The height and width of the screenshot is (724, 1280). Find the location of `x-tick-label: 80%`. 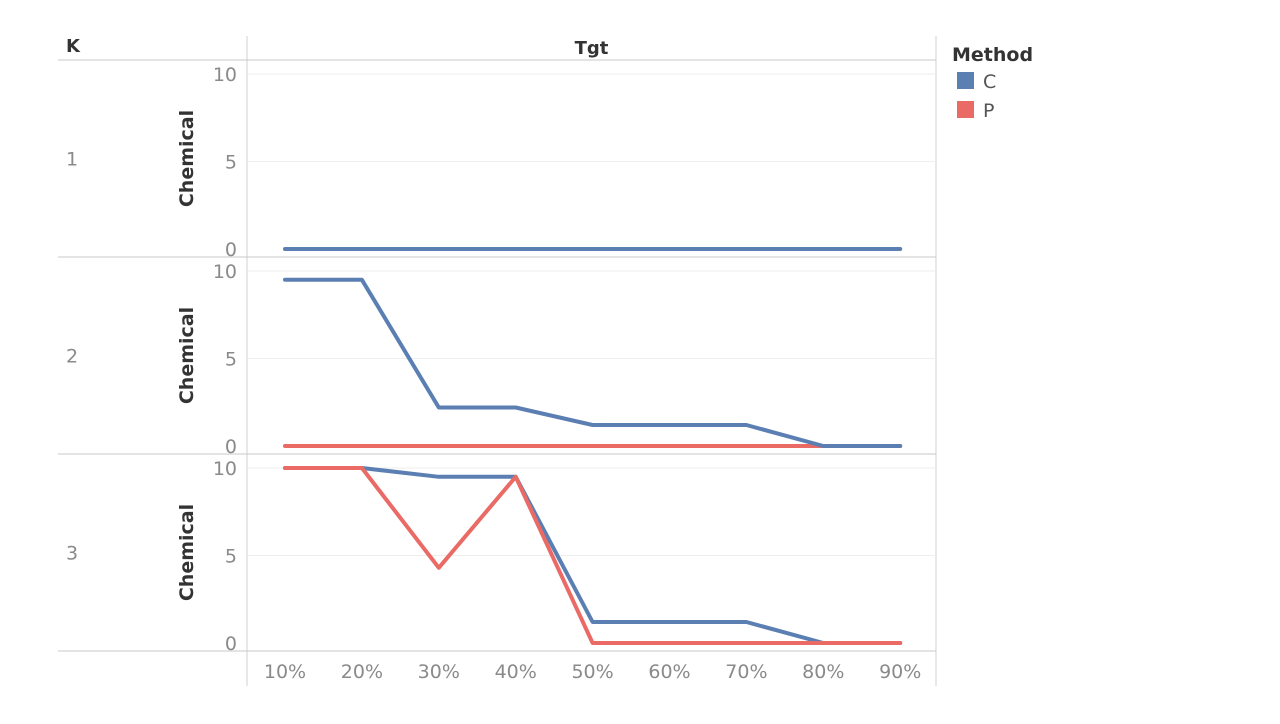

x-tick-label: 80% is located at coordinates (823, 672).